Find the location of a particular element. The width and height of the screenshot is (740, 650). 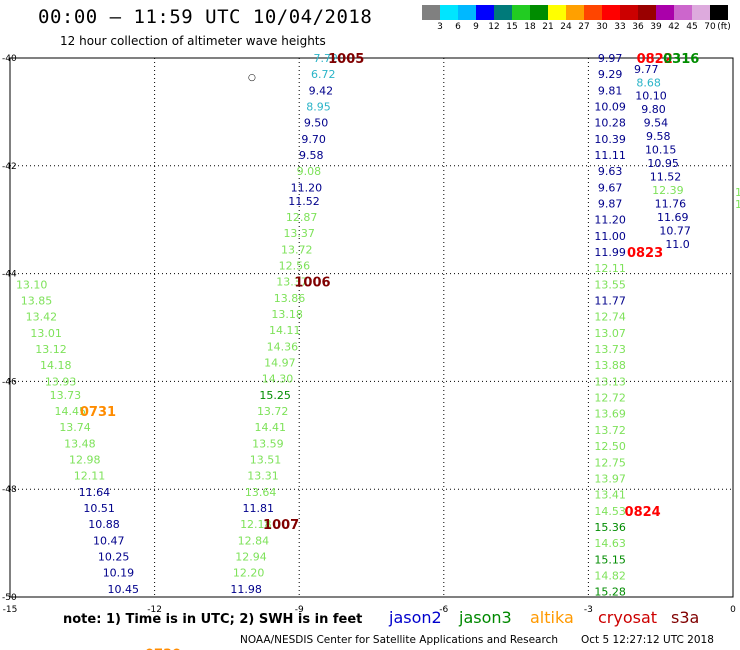

figure-title: 00:00 – 11:59 UTC 10/04/2018 is located at coordinates (205, 17).